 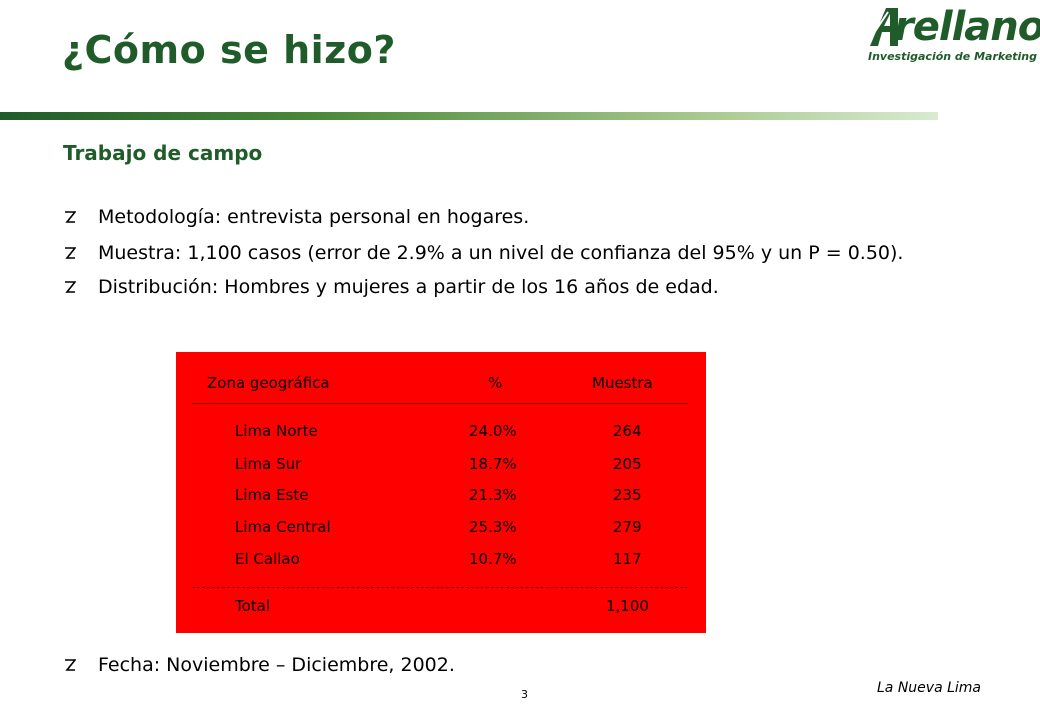 I want to click on table-cell-pct: 10.7%, so click(x=493, y=559).